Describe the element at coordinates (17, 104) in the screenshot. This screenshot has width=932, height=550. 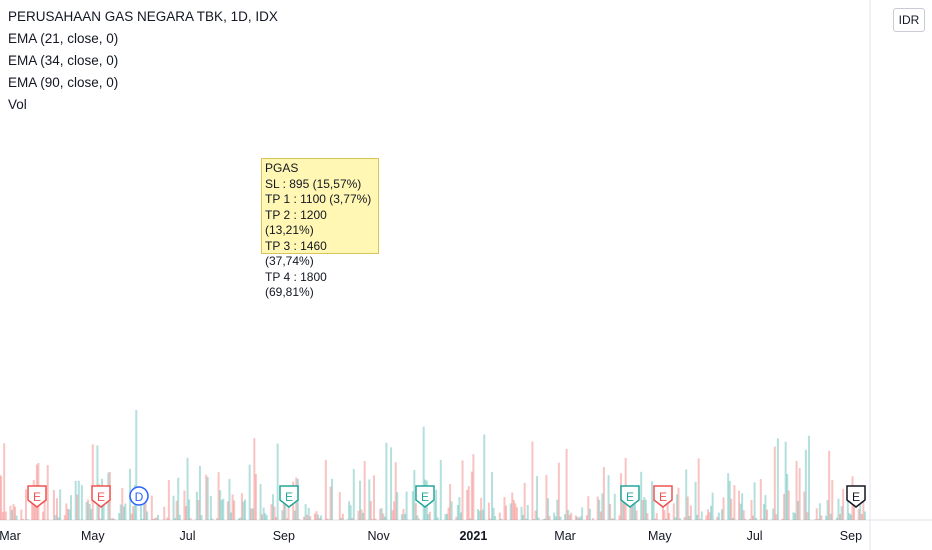
I see `volume-legend: Vol` at that location.